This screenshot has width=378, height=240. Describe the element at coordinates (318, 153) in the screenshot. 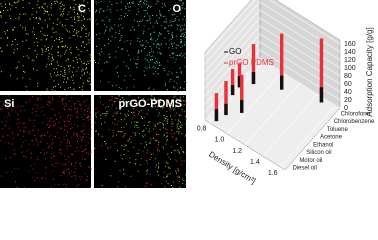

I see `category-label: Silicon oil` at that location.